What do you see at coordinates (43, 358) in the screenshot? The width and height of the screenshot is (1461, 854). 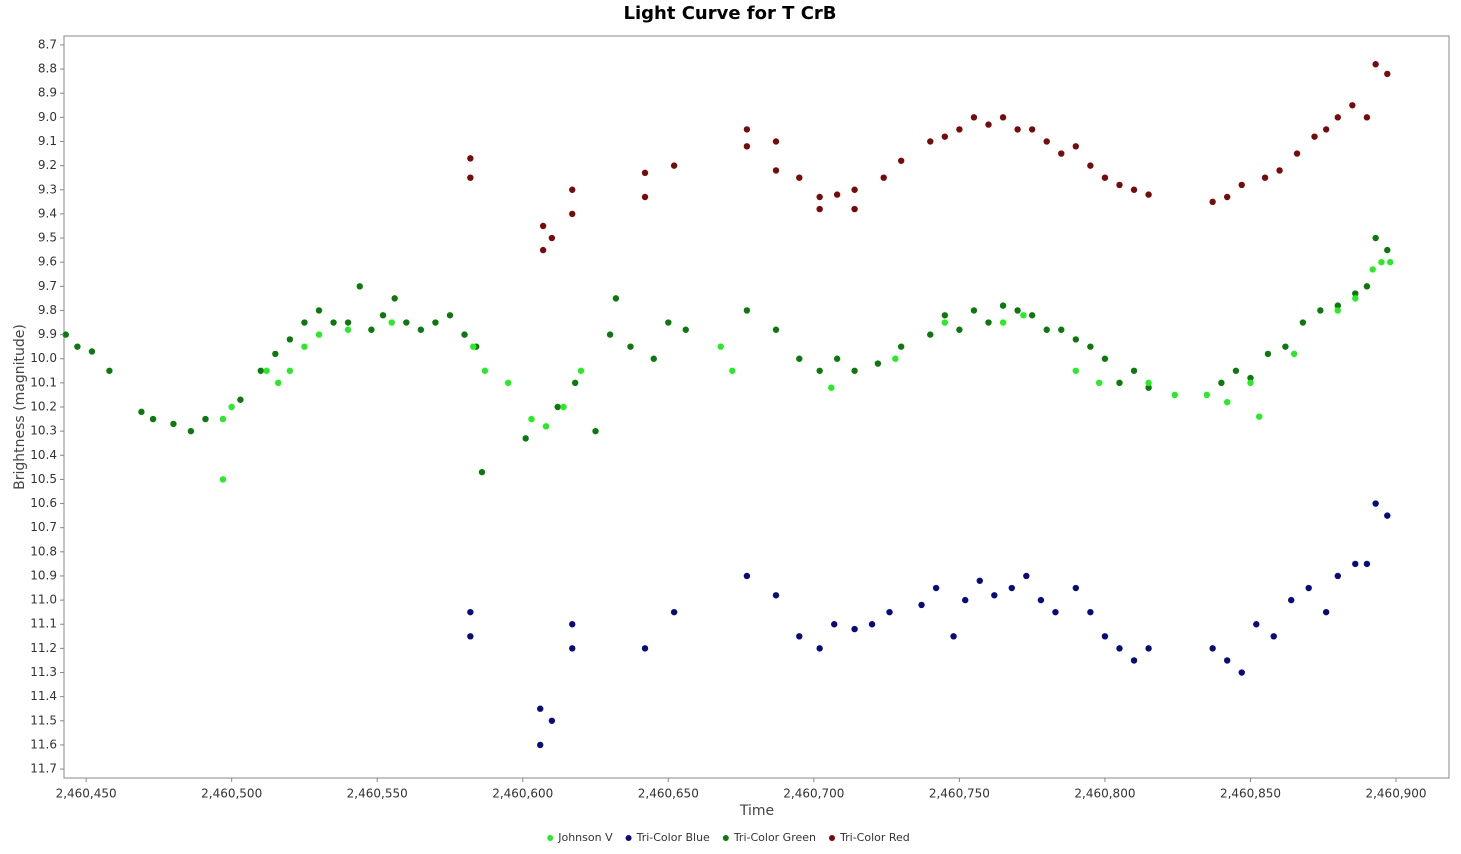 I see `y-tick-label: 10.0` at bounding box center [43, 358].